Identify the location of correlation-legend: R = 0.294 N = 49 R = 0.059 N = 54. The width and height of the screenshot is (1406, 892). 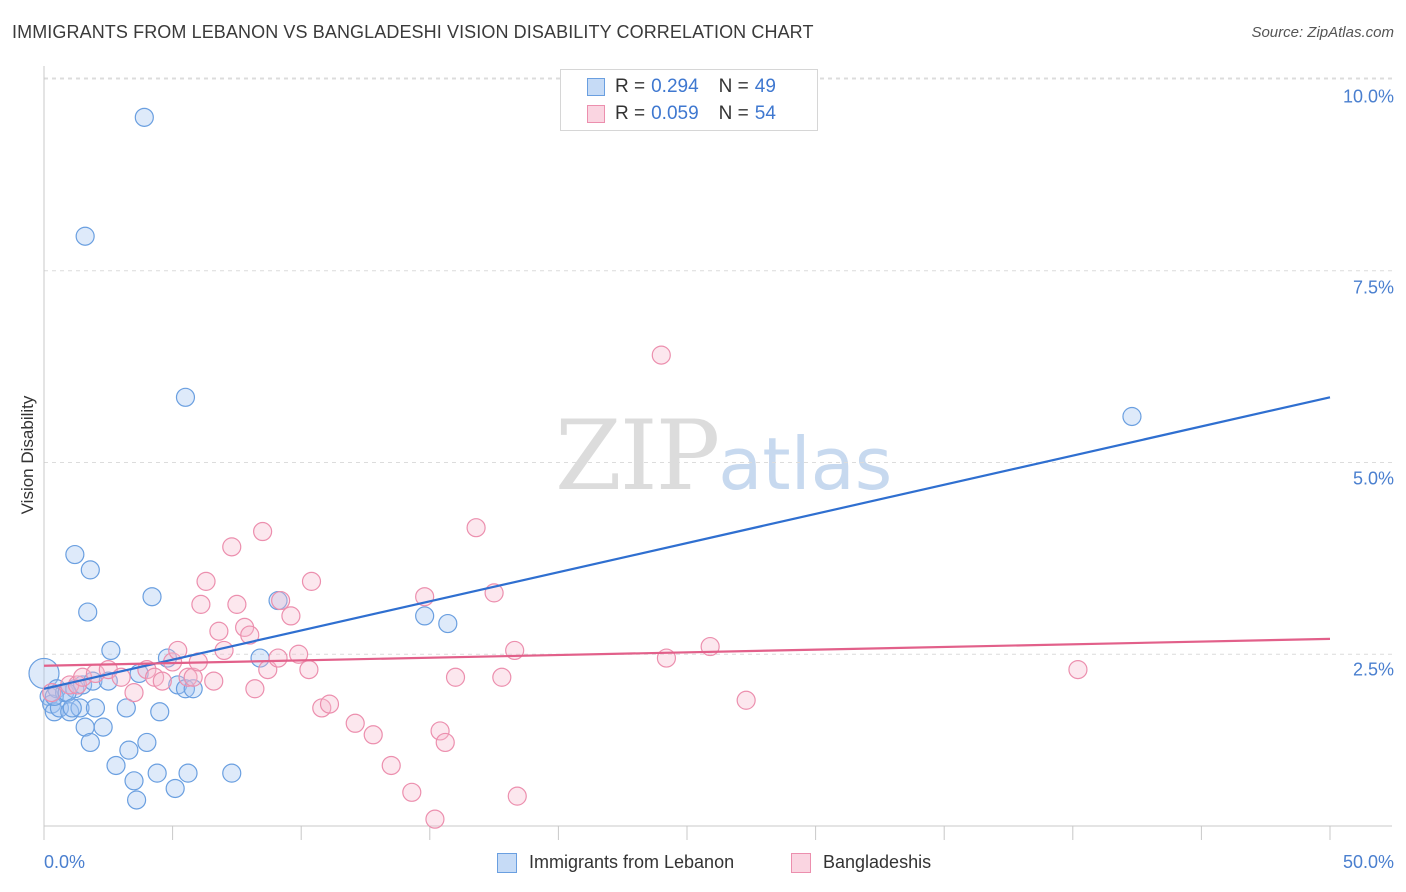
(689, 100).